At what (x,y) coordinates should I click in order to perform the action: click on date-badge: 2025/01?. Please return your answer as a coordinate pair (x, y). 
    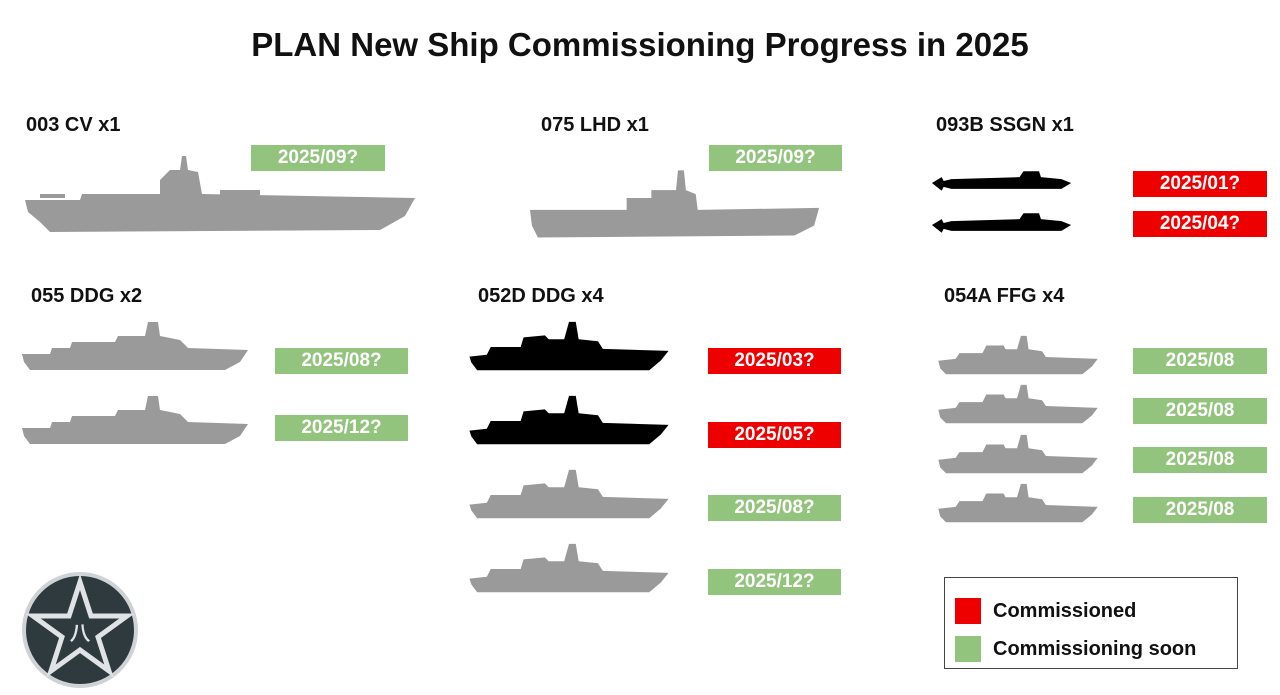
    Looking at the image, I should click on (1200, 184).